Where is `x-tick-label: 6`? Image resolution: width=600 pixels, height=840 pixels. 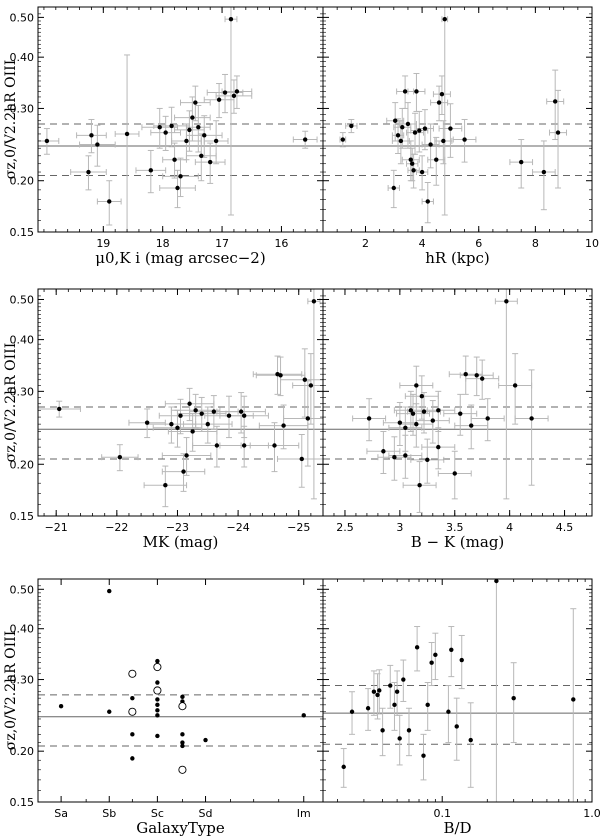 x-tick-label: 6 is located at coordinates (478, 243).